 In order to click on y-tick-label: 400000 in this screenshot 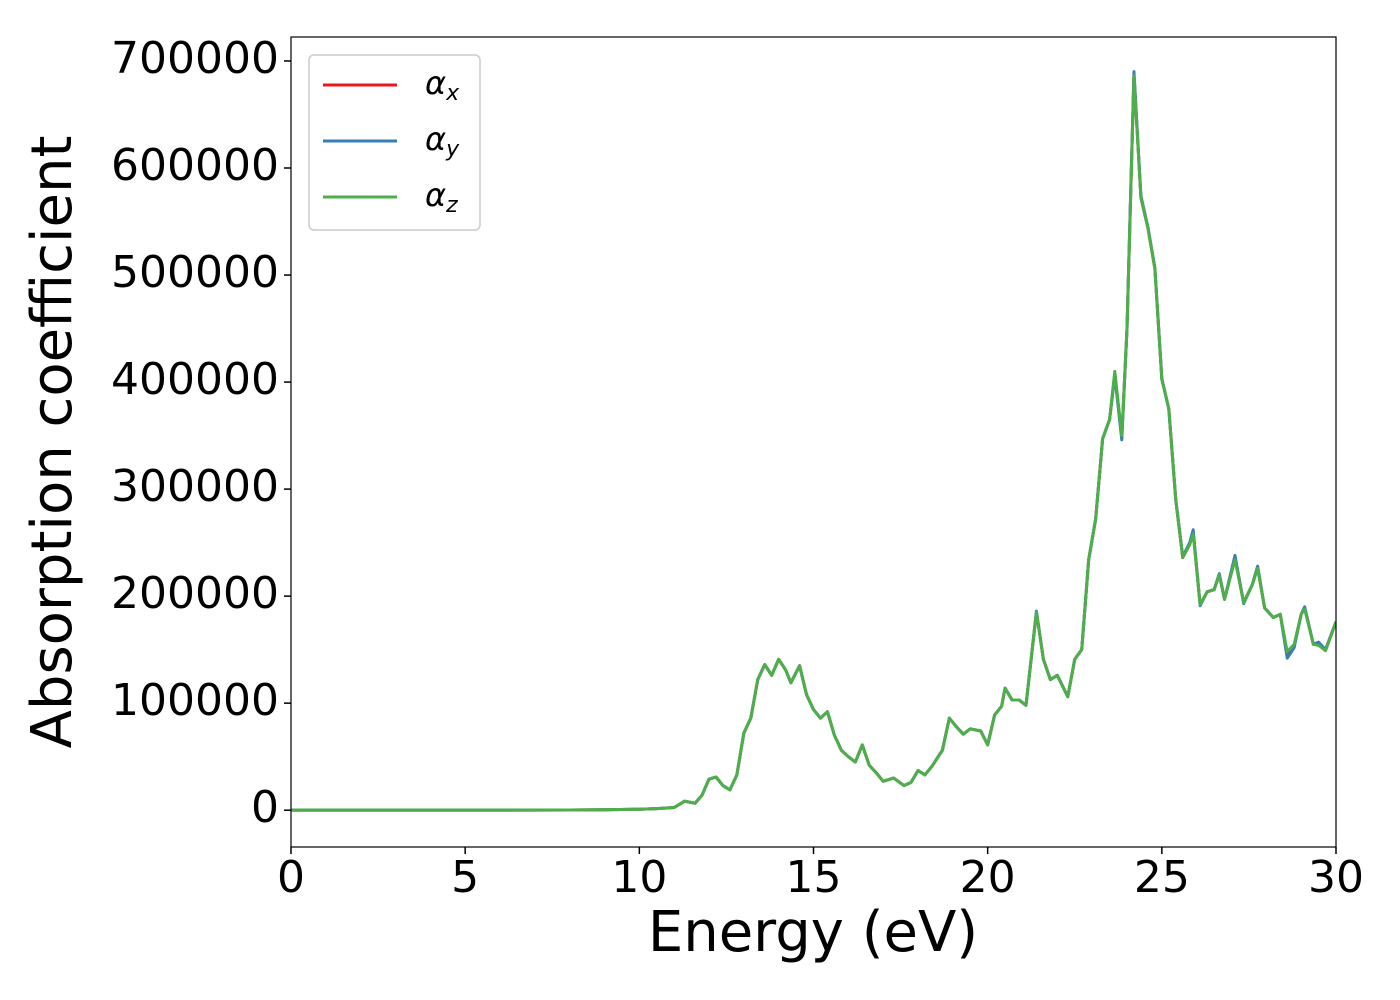, I will do `click(195, 379)`.